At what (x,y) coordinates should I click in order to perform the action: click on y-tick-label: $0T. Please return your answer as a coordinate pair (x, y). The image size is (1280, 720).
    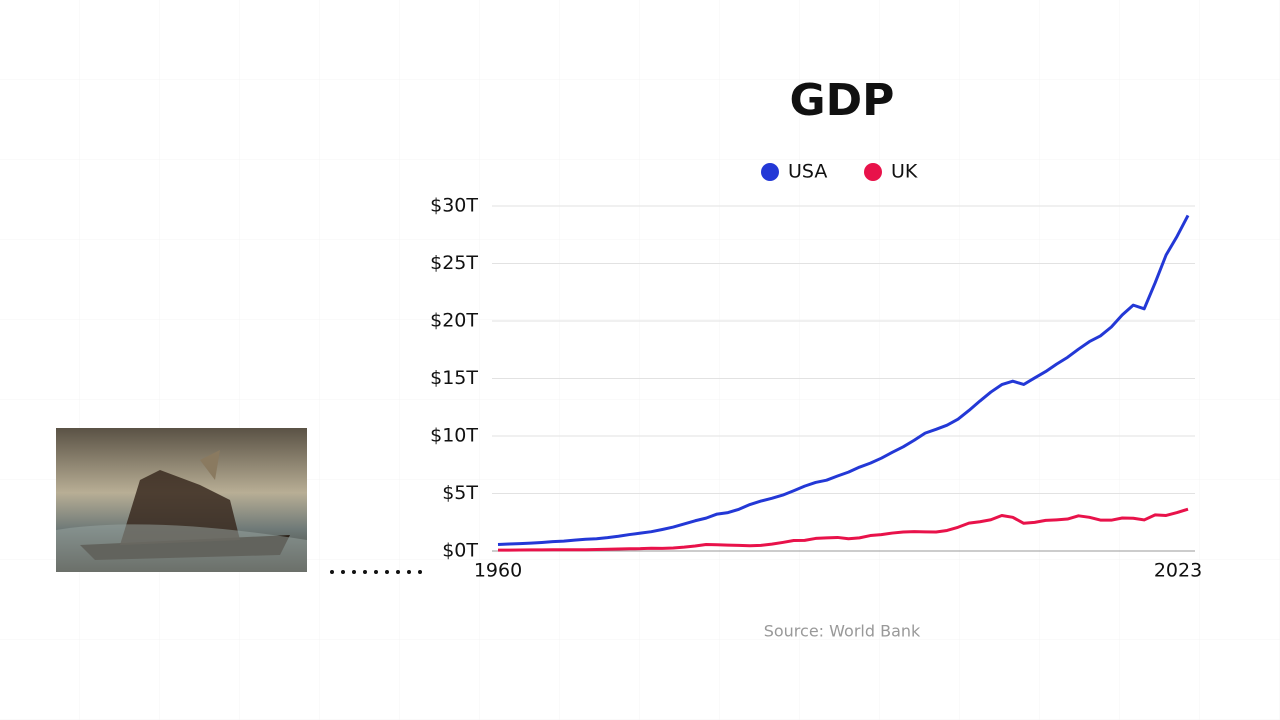
    Looking at the image, I should click on (460, 551).